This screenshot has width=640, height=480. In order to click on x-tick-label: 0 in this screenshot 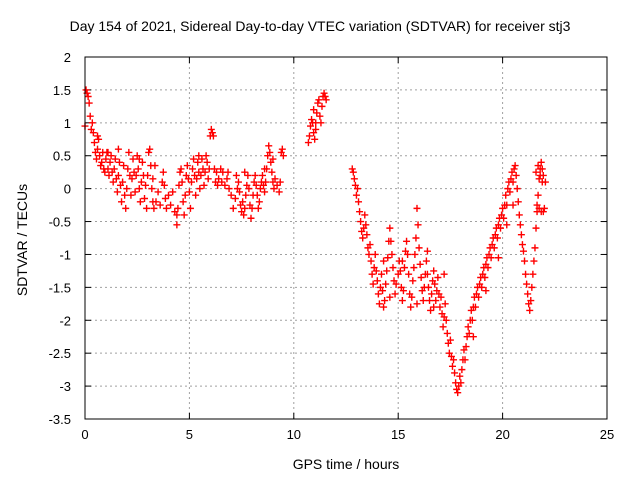, I will do `click(84, 434)`.